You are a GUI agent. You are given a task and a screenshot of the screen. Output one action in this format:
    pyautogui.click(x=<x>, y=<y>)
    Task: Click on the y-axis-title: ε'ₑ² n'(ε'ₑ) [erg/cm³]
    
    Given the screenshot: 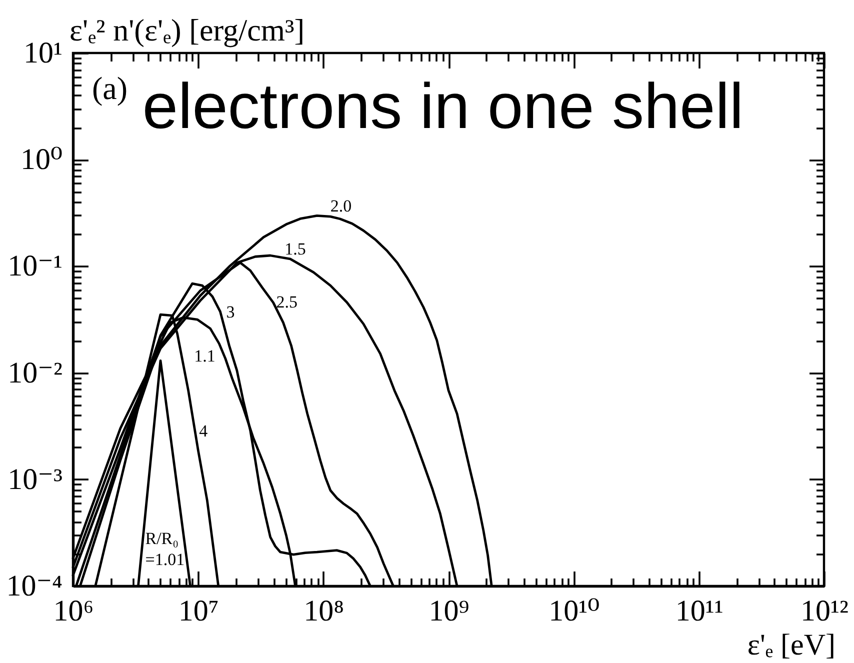 What is the action you would take?
    pyautogui.click(x=187, y=30)
    